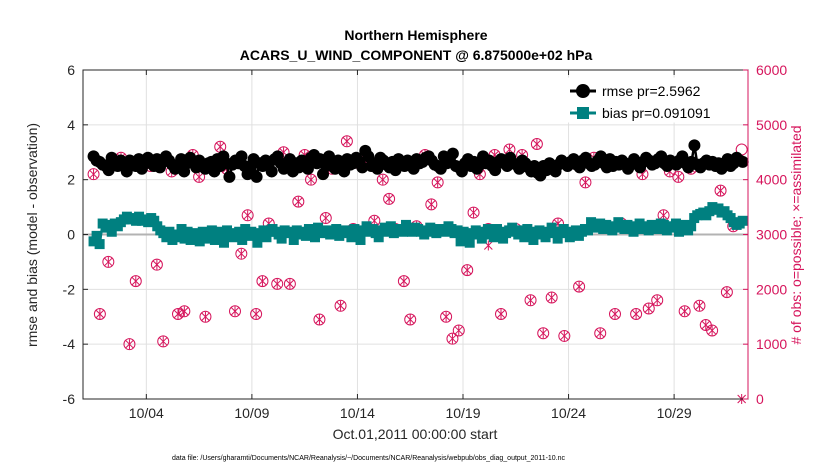 The width and height of the screenshot is (830, 470). What do you see at coordinates (760, 399) in the screenshot?
I see `right-y-tick-label-0: 0` at bounding box center [760, 399].